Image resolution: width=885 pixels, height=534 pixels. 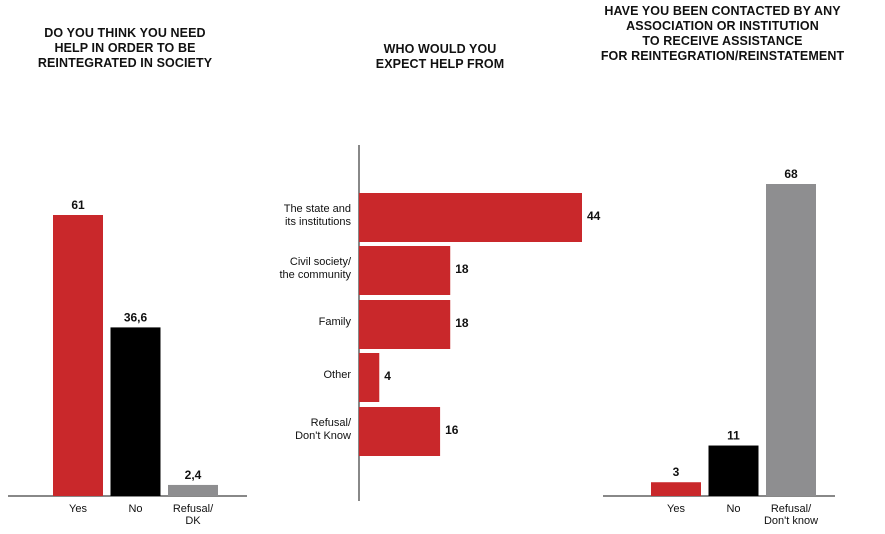 What do you see at coordinates (193, 515) in the screenshot?
I see `chart1-category-label-2: Refusal/DK` at bounding box center [193, 515].